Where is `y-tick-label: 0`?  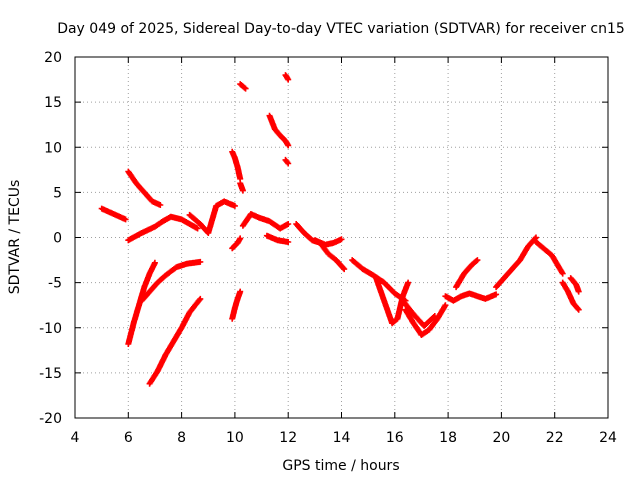
y-tick-label: 0 is located at coordinates (57, 239).